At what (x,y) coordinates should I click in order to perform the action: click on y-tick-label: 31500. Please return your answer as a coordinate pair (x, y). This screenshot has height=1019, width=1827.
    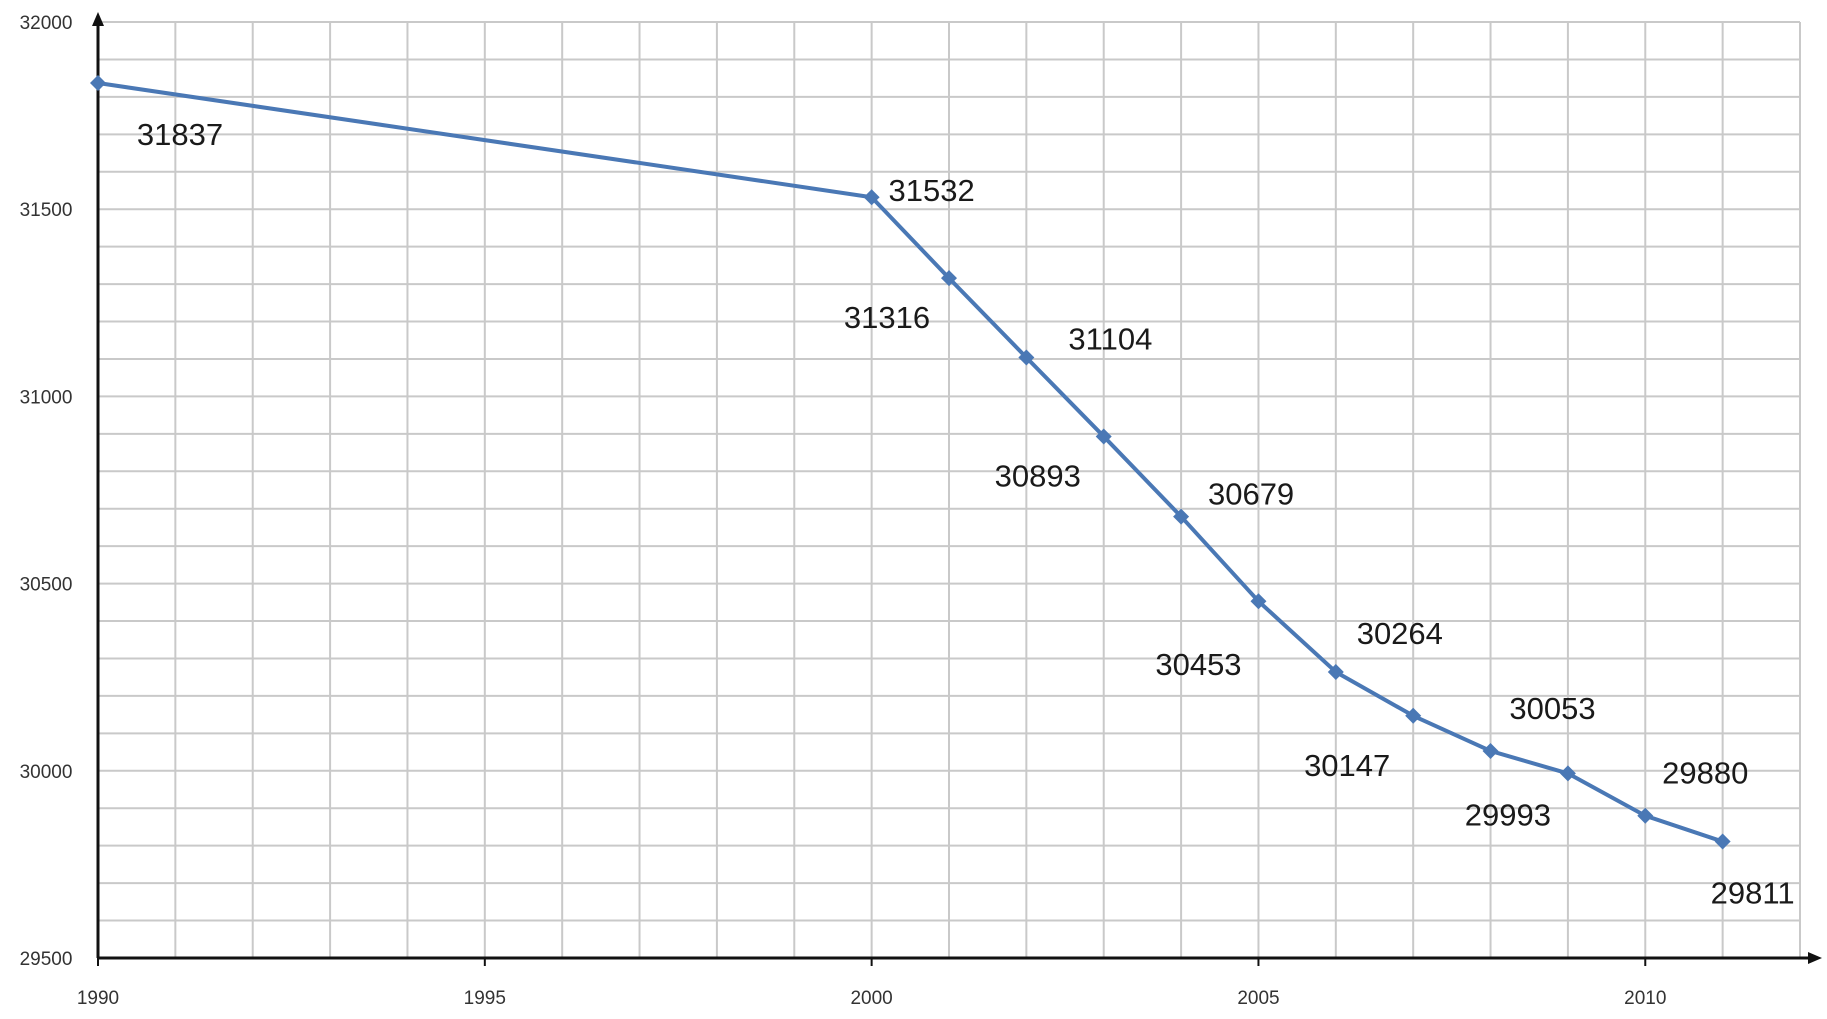
    Looking at the image, I should click on (46, 210).